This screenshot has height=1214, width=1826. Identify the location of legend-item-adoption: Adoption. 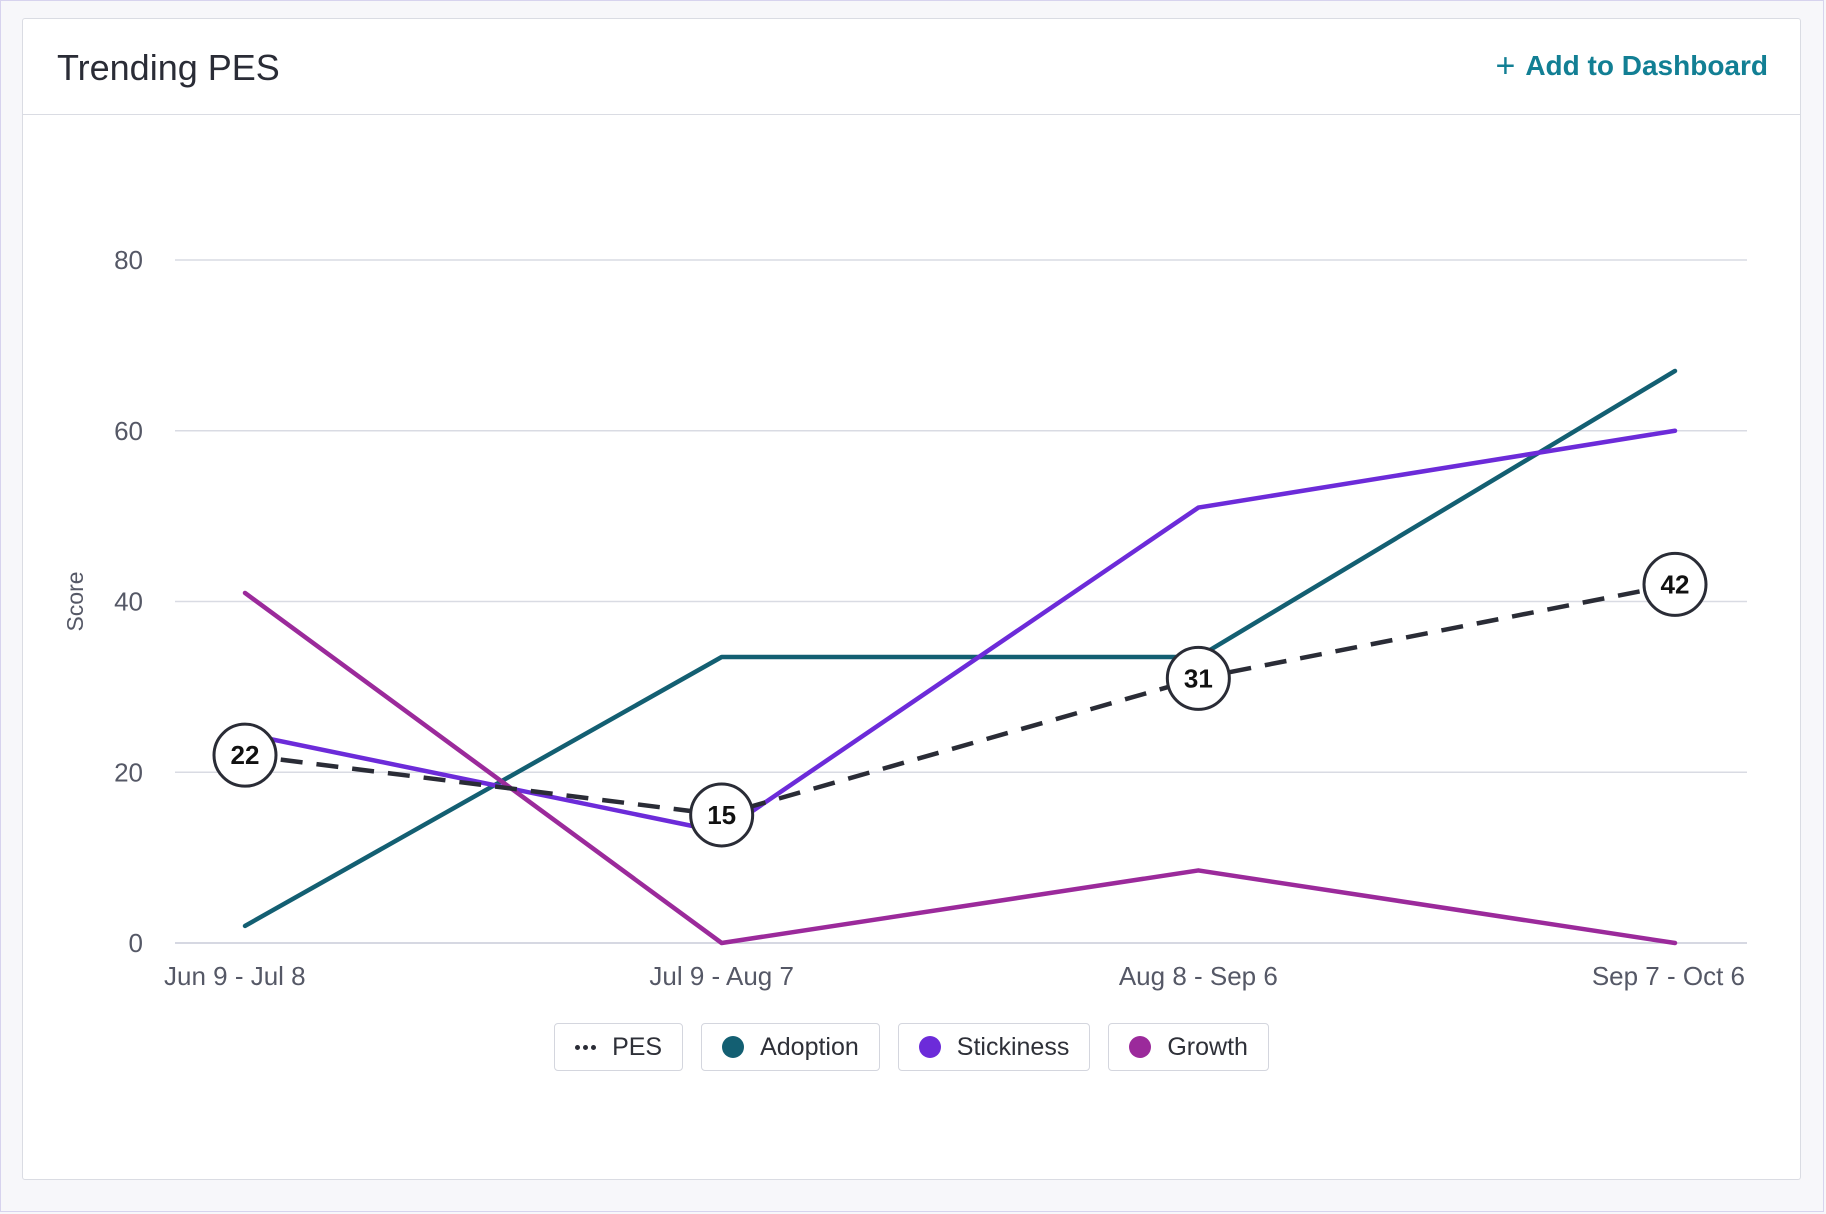
(790, 1047).